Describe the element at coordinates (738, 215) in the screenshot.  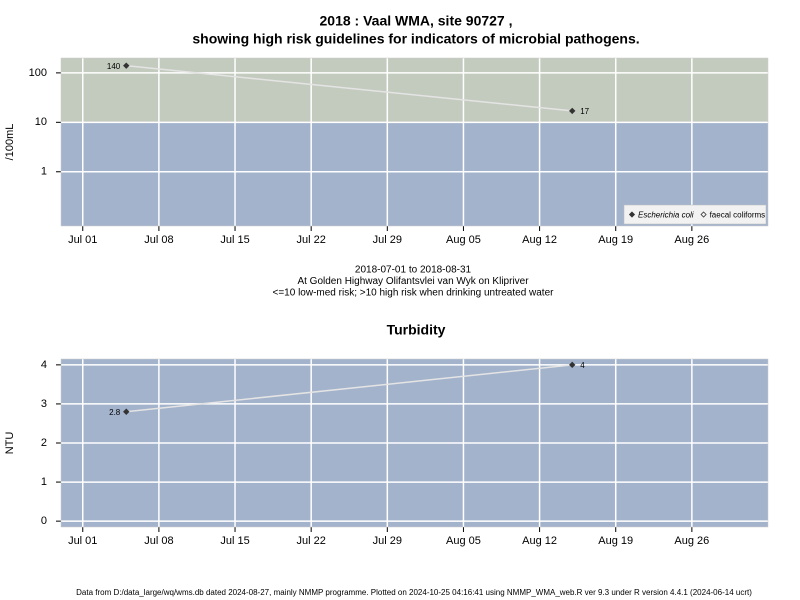
I see `legend-label: faecal coliforms` at that location.